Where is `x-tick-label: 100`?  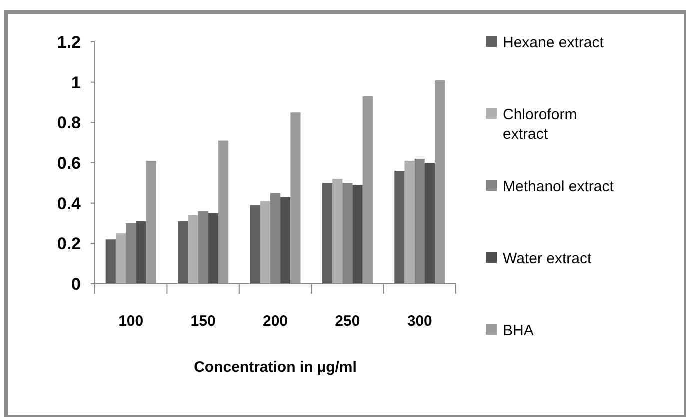 x-tick-label: 100 is located at coordinates (131, 321).